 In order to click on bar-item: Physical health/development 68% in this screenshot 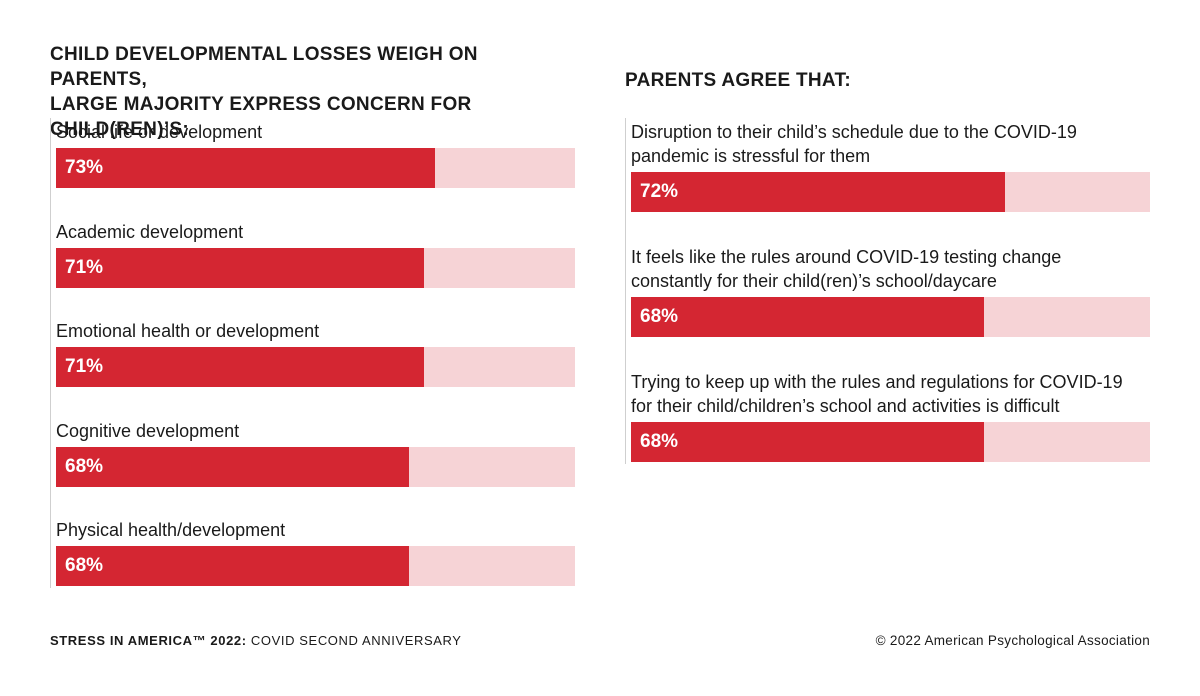, I will do `click(315, 552)`.